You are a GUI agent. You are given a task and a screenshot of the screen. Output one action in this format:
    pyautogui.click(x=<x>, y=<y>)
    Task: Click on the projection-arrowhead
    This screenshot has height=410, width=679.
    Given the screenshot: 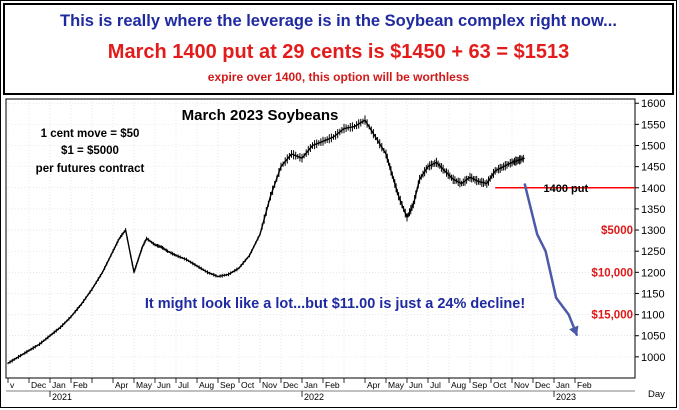 What is the action you would take?
    pyautogui.click(x=574, y=330)
    